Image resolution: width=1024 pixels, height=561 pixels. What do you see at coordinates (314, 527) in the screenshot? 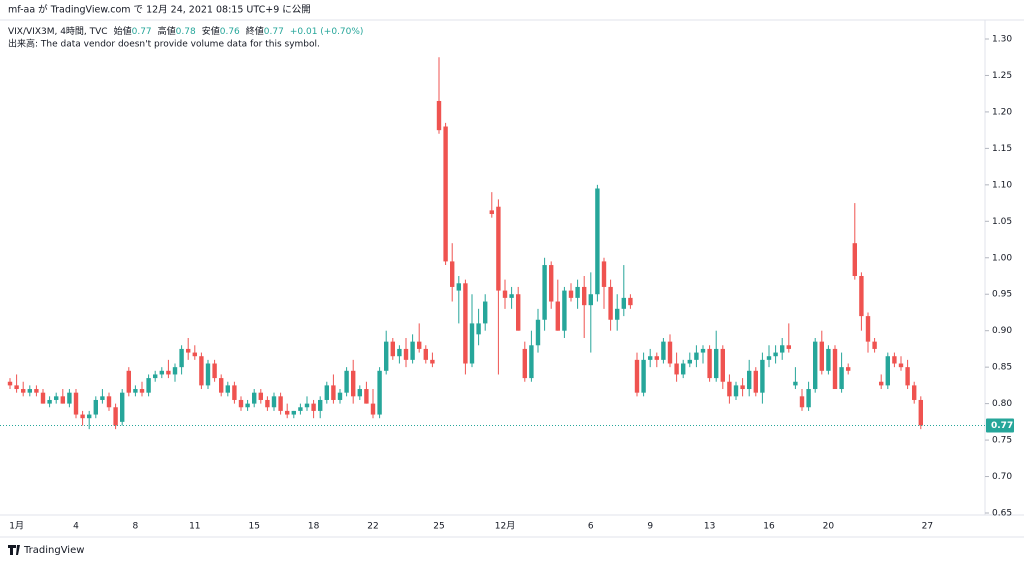
I see `x-tick-label: 18` at bounding box center [314, 527].